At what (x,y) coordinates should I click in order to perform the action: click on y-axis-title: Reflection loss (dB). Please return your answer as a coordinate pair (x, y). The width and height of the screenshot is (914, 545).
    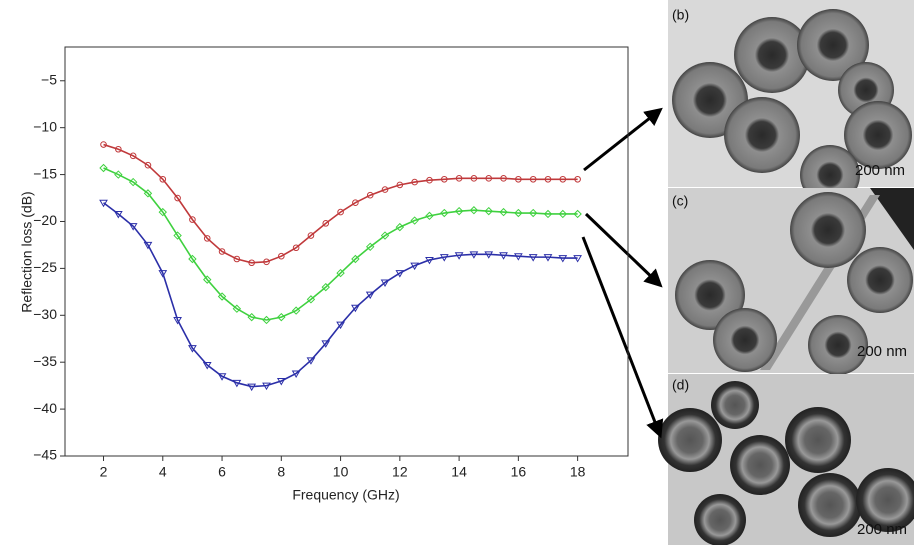
    Looking at the image, I should click on (27, 251).